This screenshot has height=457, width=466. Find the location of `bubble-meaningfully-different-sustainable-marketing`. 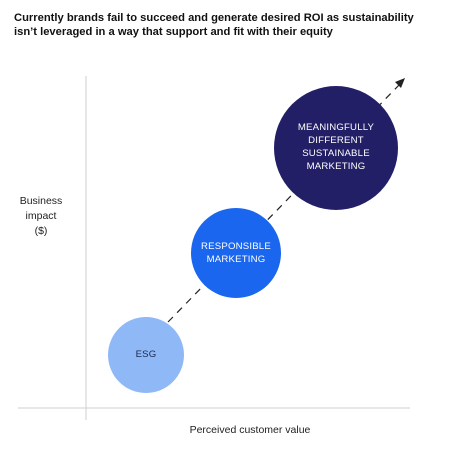

bubble-meaningfully-different-sustainable-marketing is located at coordinates (336, 148).